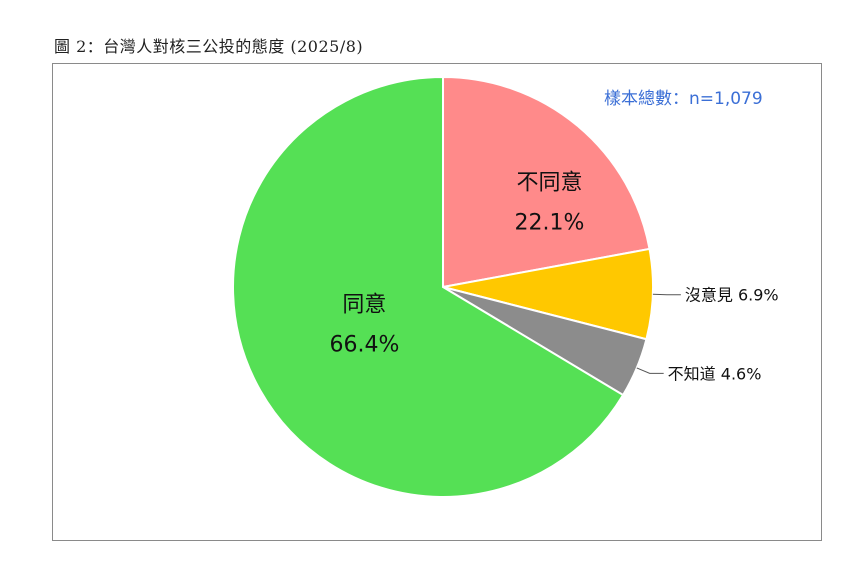 The width and height of the screenshot is (866, 583). What do you see at coordinates (209, 46) in the screenshot?
I see `figure-title: 圖 2：台灣人對核三公投的態度 (2025/8)` at bounding box center [209, 46].